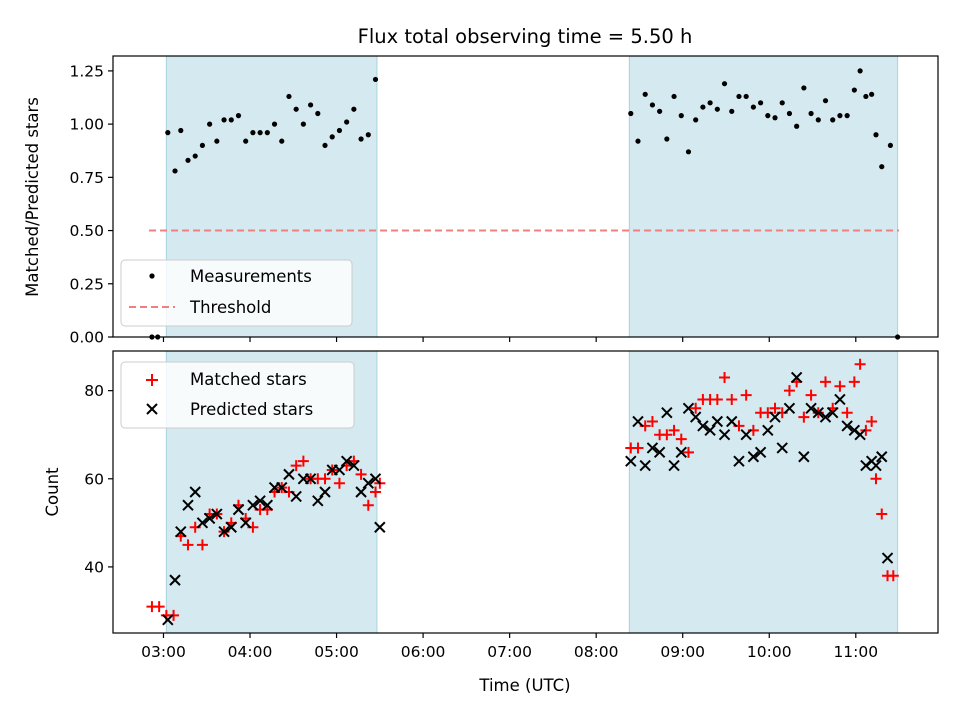  Describe the element at coordinates (769, 652) in the screenshot. I see `bottom-x-tick-label: 10:00` at that location.